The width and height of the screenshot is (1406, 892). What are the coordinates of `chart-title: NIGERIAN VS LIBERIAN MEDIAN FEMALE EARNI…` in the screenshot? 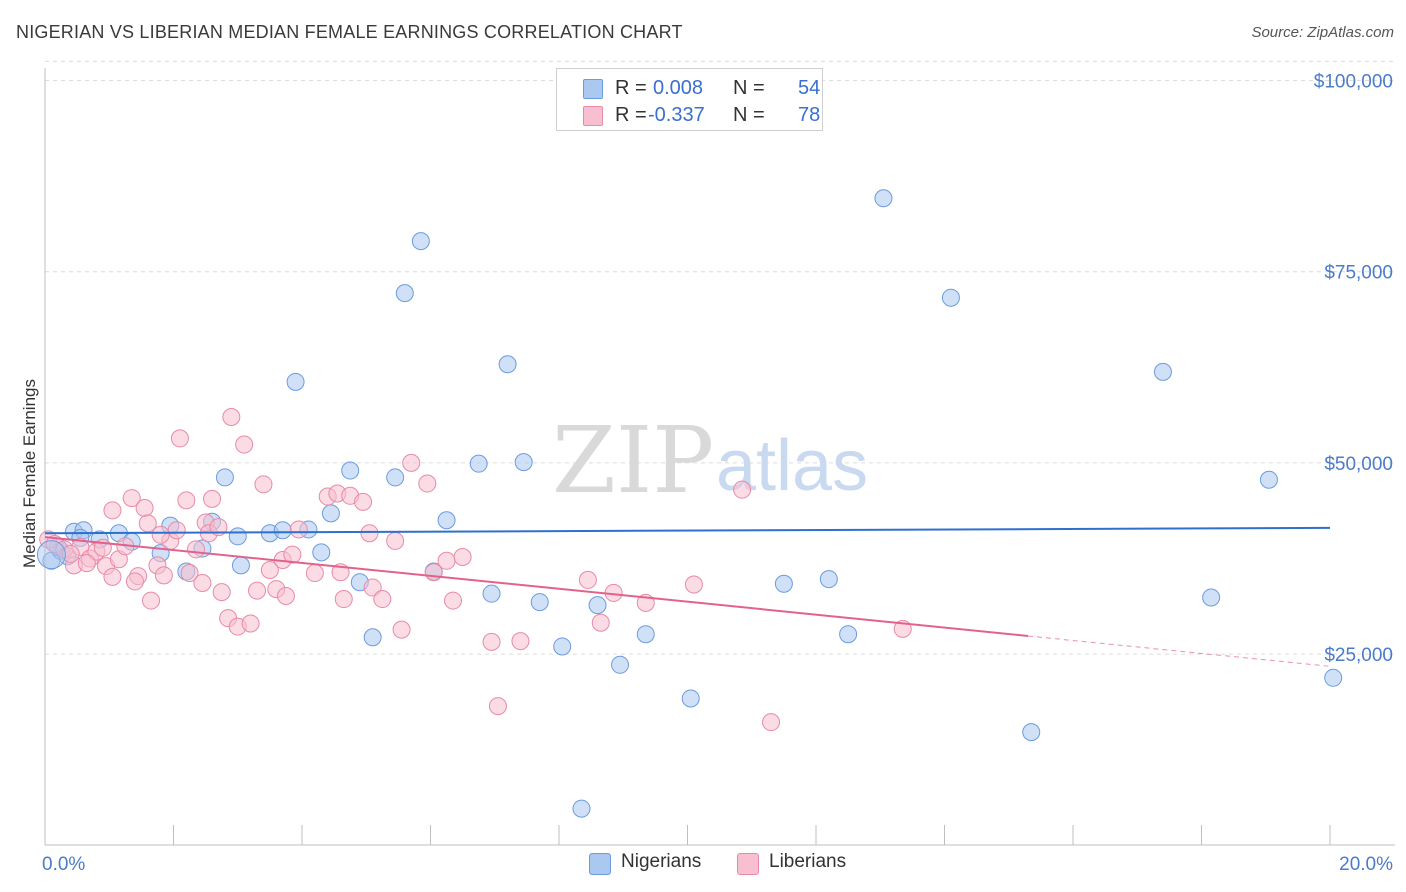 It's located at (349, 32).